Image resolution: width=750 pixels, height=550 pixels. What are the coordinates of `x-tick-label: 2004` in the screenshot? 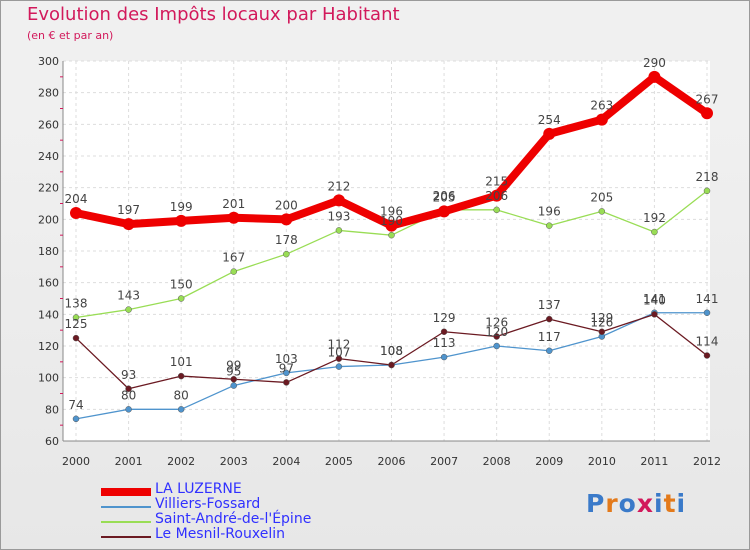 It's located at (286, 461).